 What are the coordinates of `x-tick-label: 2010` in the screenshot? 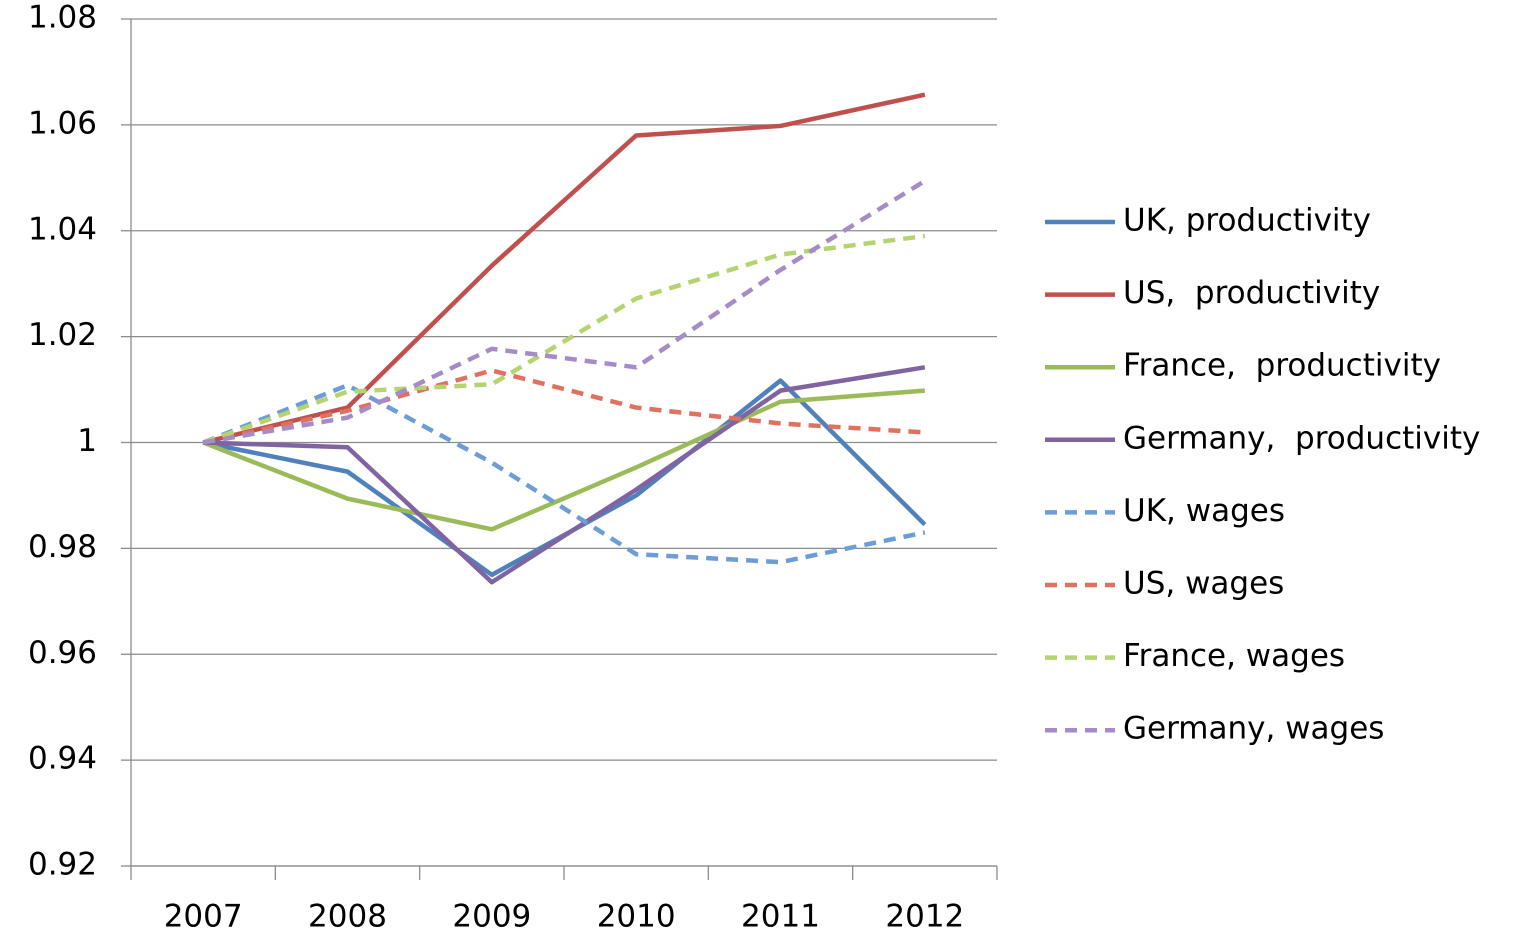 It's located at (636, 917).